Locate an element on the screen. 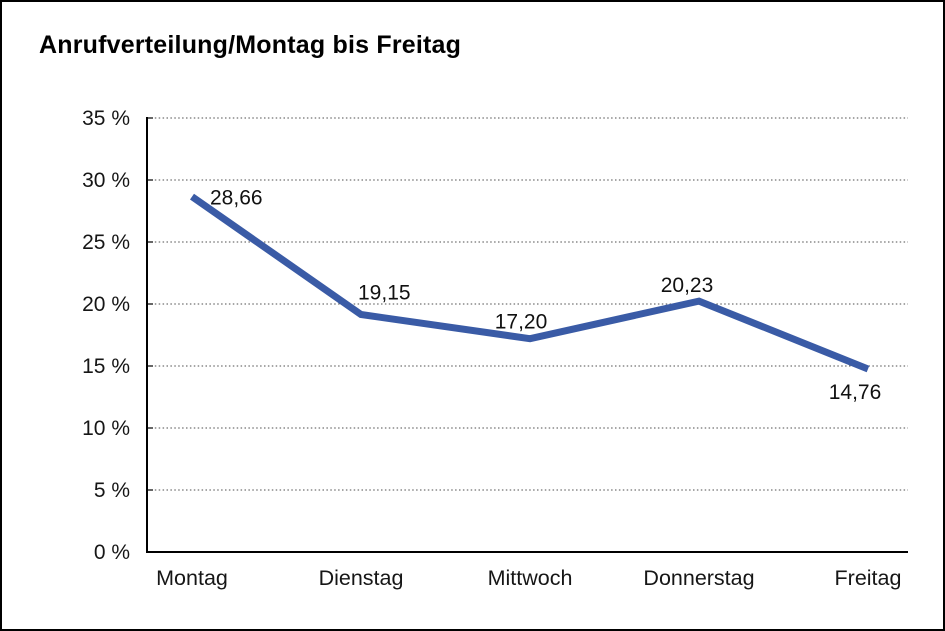 This screenshot has width=945, height=631. y-tick-label: 30 % is located at coordinates (106, 180).